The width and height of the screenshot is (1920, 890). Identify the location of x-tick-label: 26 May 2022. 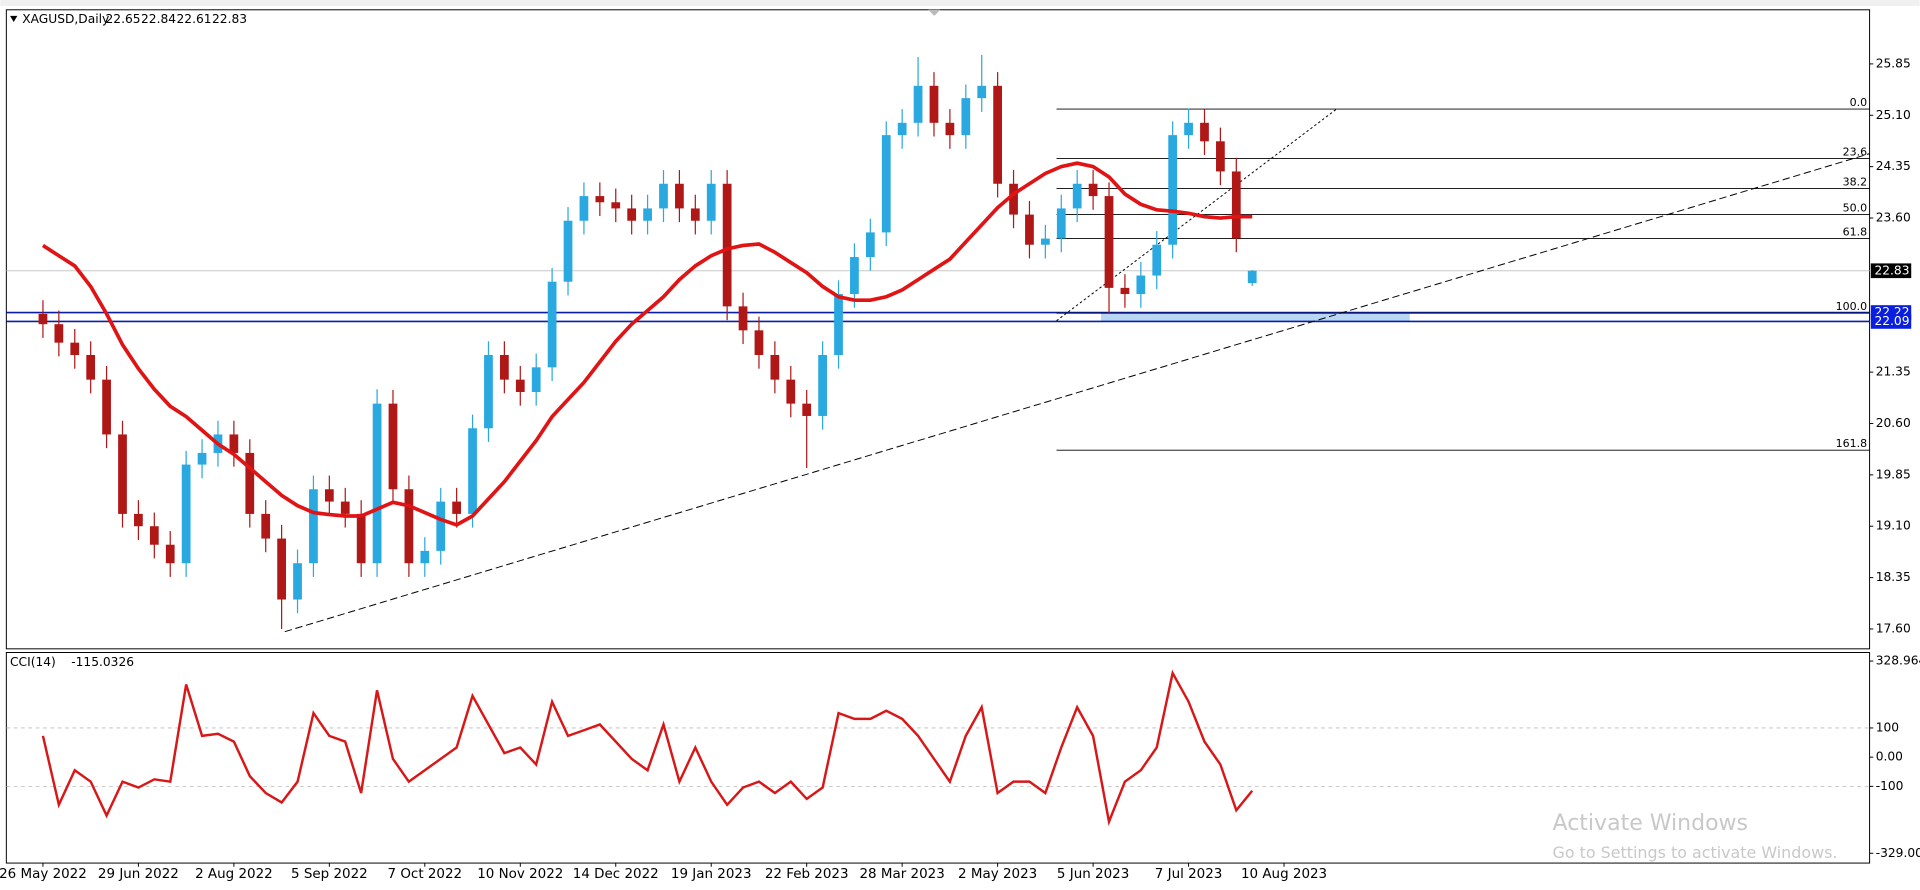
(43, 874).